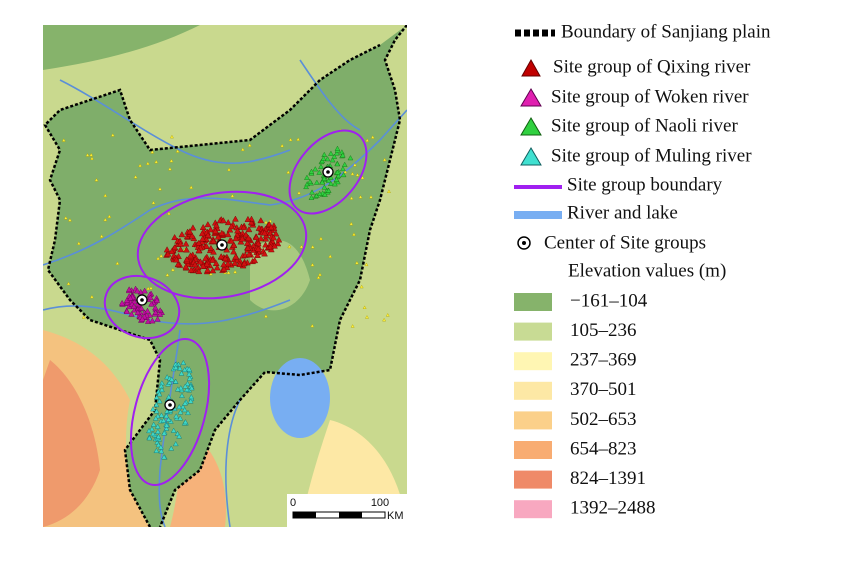 This screenshot has width=849, height=561. I want to click on elevation-label: 237–369, so click(603, 360).